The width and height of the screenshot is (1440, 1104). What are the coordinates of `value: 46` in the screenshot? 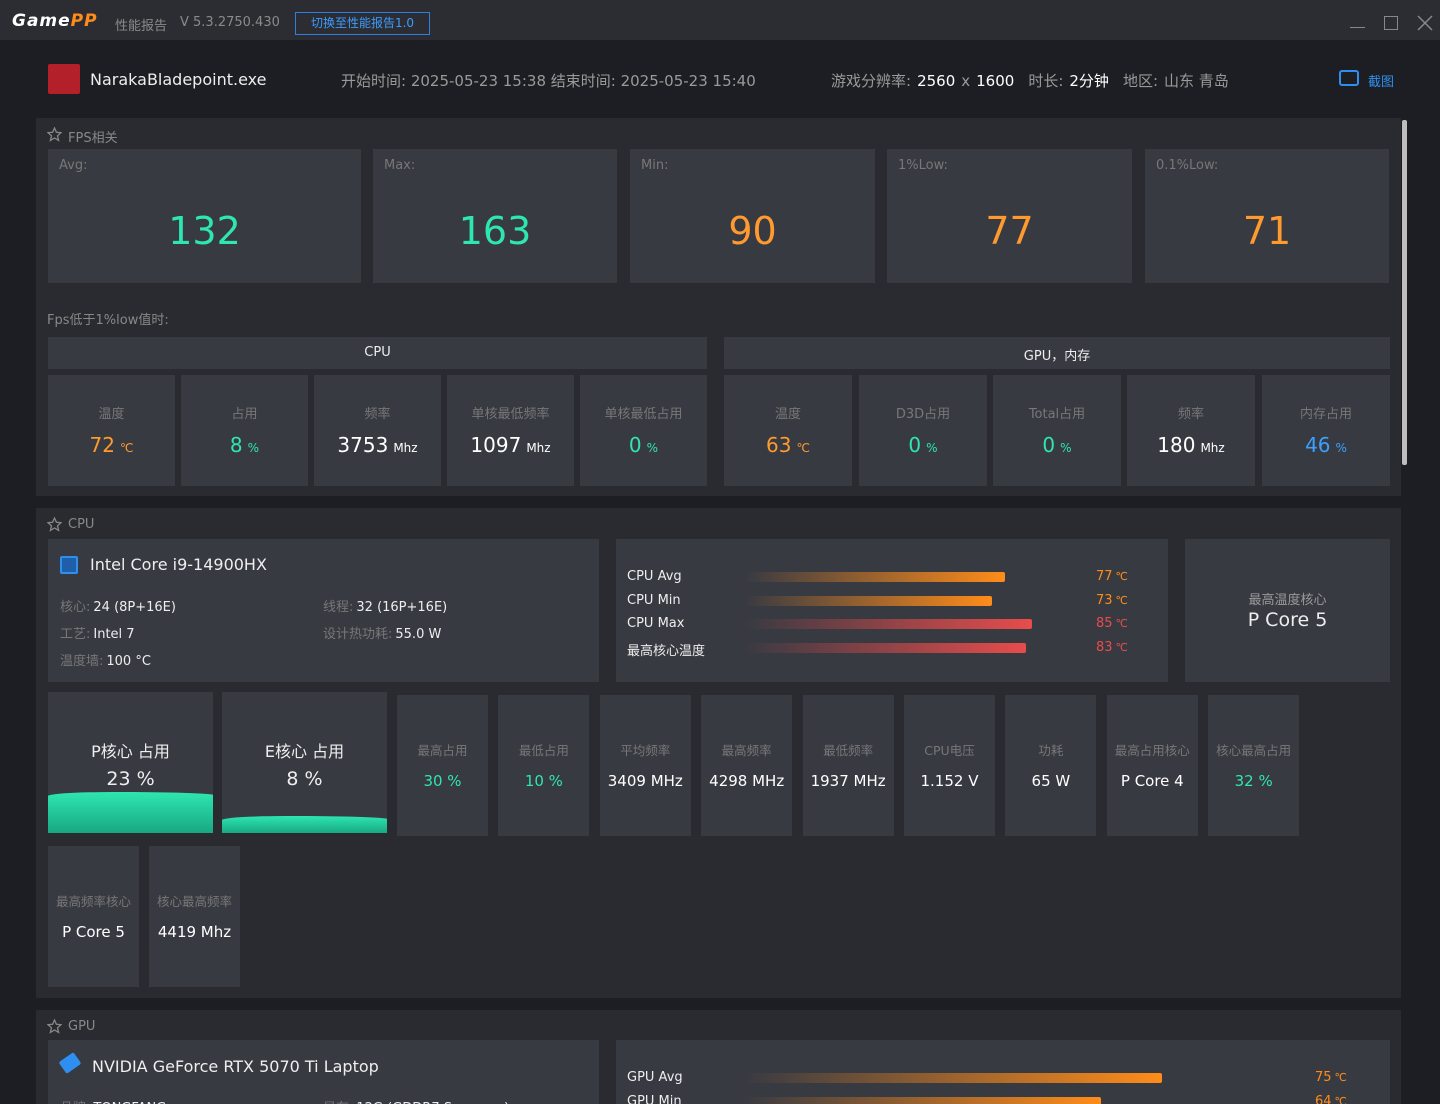 It's located at (1318, 445).